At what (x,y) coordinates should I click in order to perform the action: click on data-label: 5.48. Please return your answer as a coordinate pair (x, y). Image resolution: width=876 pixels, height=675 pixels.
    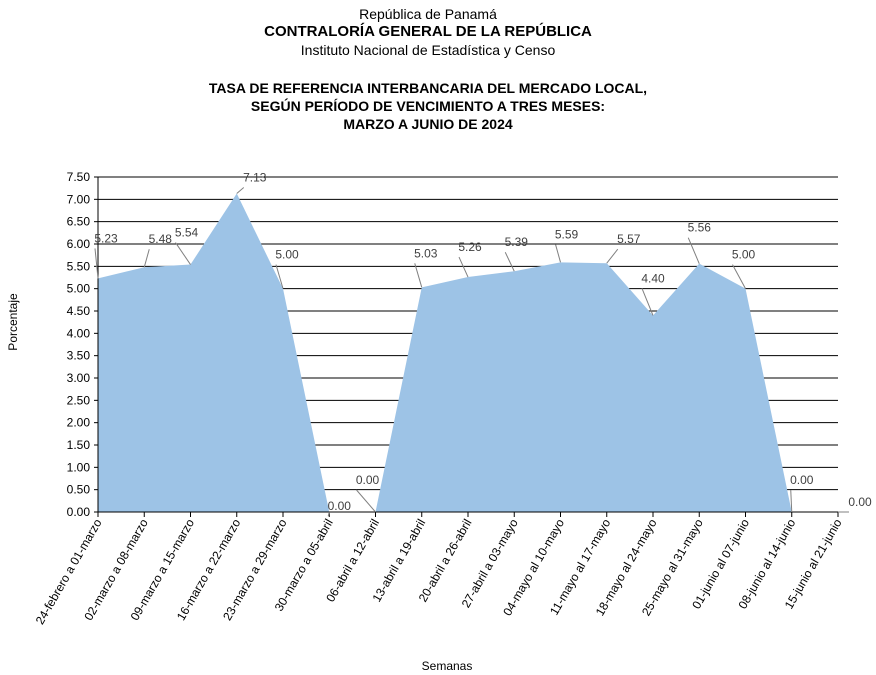
    Looking at the image, I should click on (161, 239).